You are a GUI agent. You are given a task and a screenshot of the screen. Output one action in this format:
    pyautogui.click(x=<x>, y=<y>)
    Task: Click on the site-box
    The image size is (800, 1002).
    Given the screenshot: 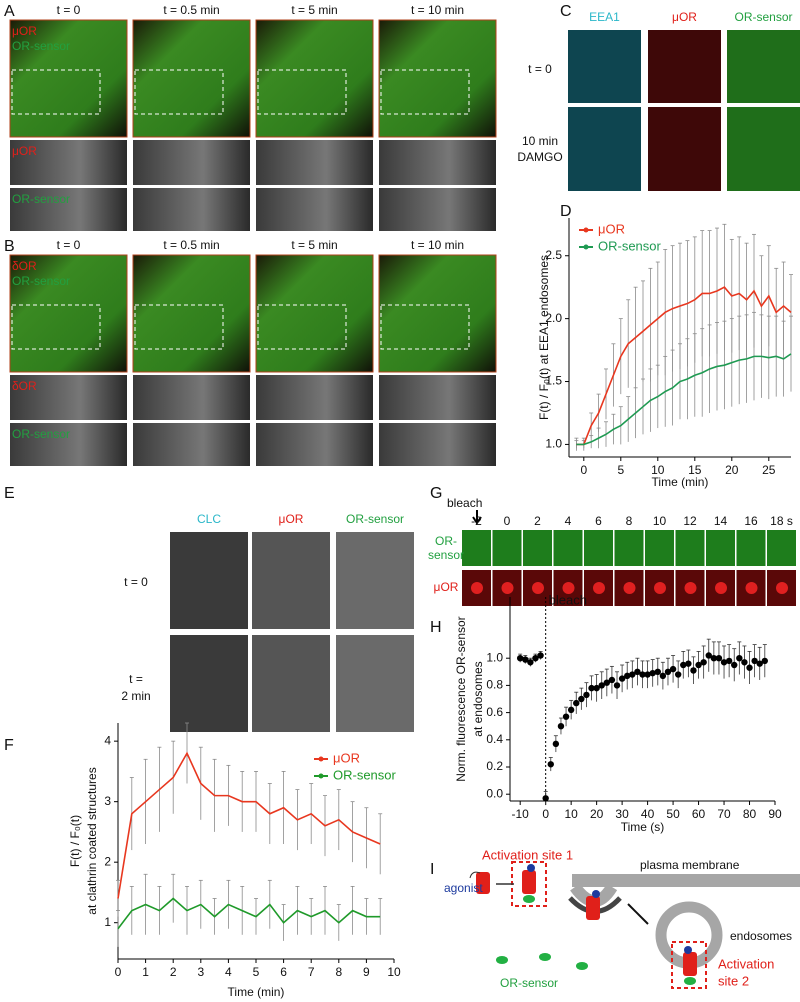 What is the action you would take?
    pyautogui.click(x=689, y=965)
    